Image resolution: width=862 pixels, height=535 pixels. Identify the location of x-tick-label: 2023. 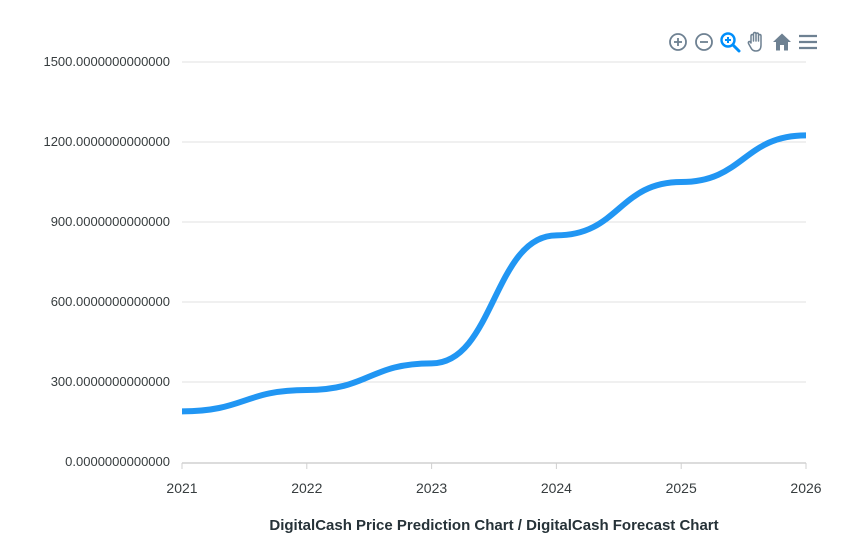
(431, 488).